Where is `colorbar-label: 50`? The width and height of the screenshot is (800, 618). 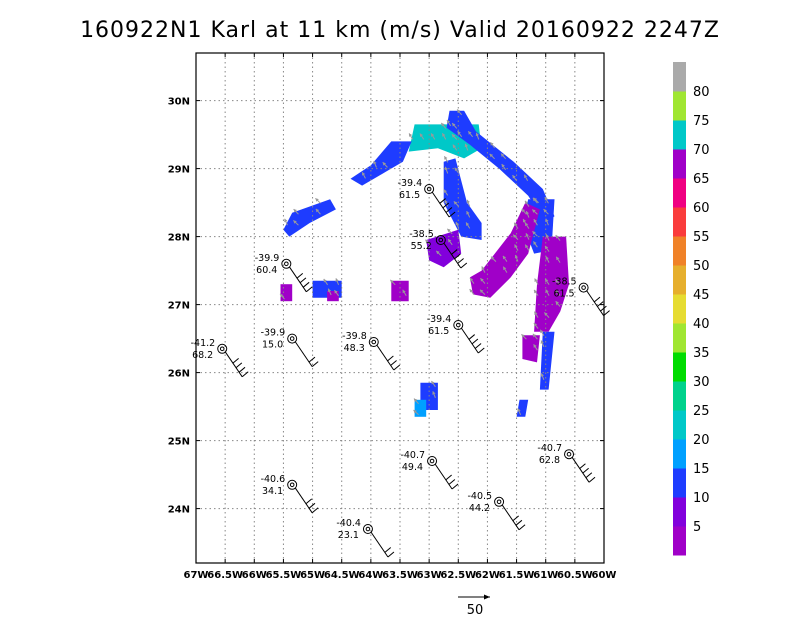 colorbar-label: 50 is located at coordinates (701, 266).